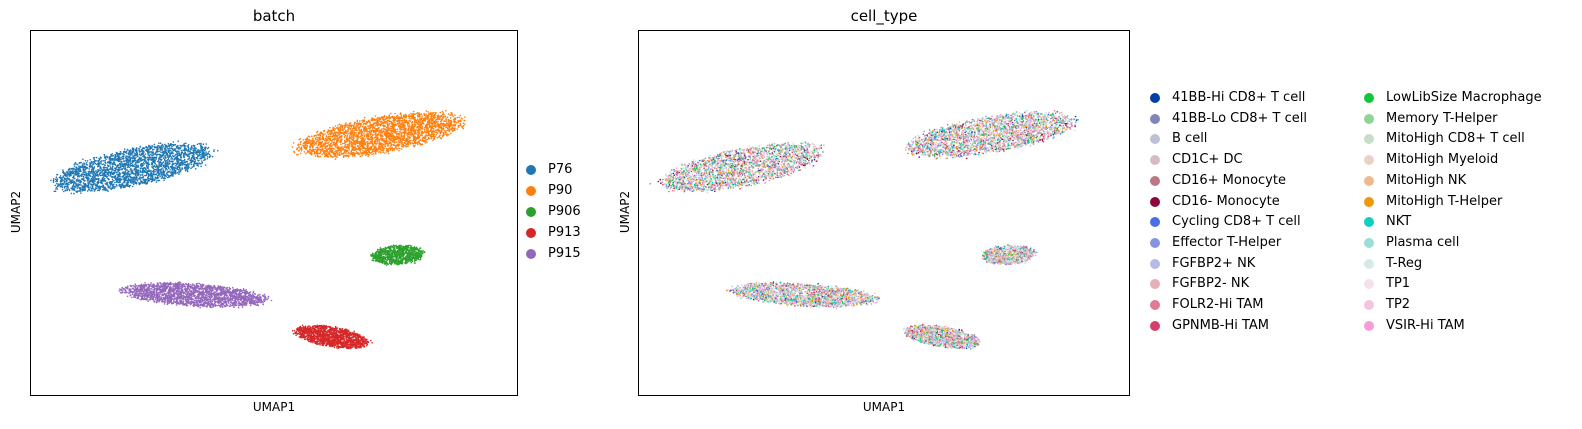 The image size is (1582, 429). Describe the element at coordinates (1211, 284) in the screenshot. I see `legend-label: FGFBP2- NK` at that location.